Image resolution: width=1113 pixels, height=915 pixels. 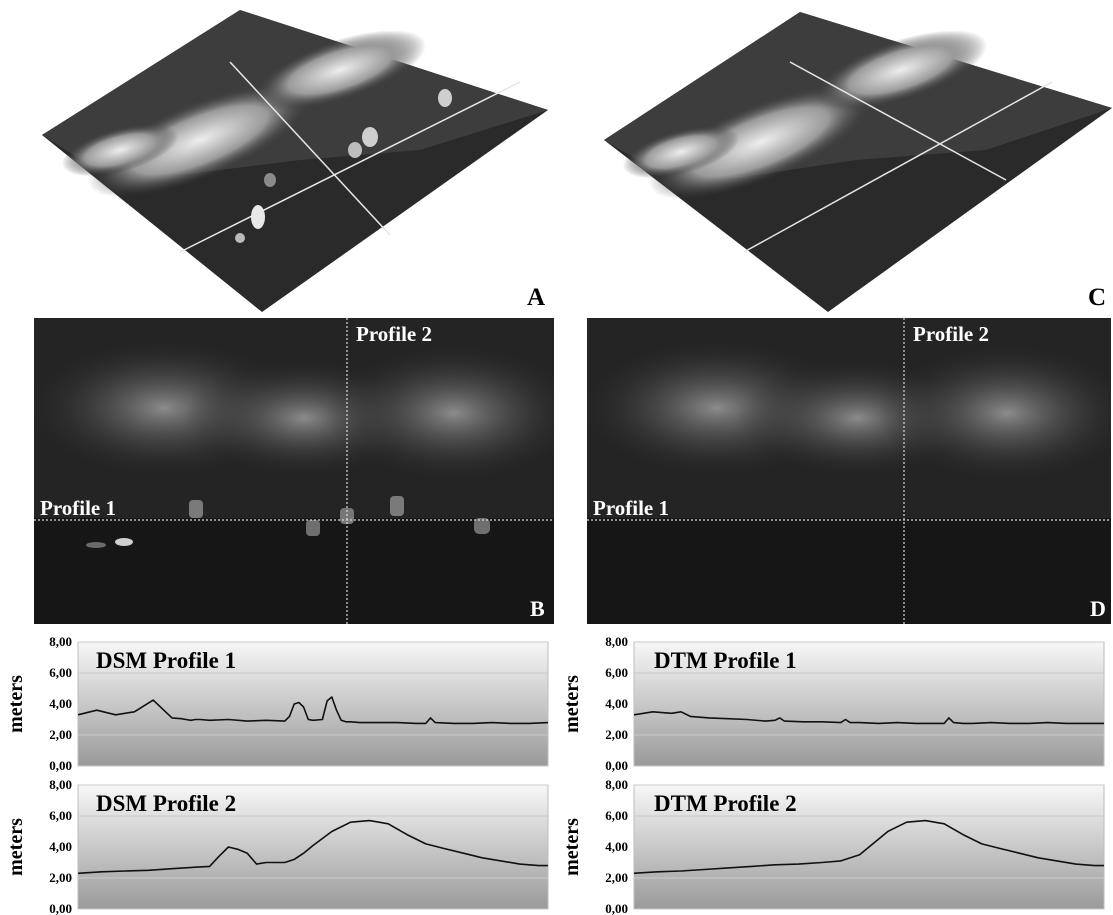 I want to click on chart-dsm-profile-2: 8,00 6,00 4,00 2,00 0,00 meters DSM Profile 2, so click(x=278, y=846).